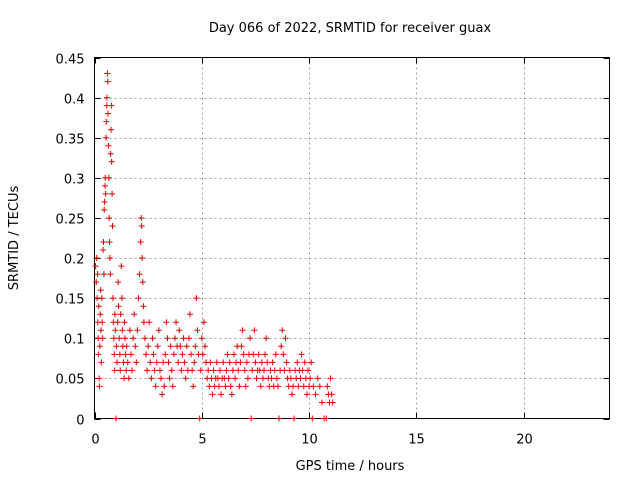 This screenshot has width=640, height=480. What do you see at coordinates (74, 260) in the screenshot?
I see `y-tick-label: 0.2` at bounding box center [74, 260].